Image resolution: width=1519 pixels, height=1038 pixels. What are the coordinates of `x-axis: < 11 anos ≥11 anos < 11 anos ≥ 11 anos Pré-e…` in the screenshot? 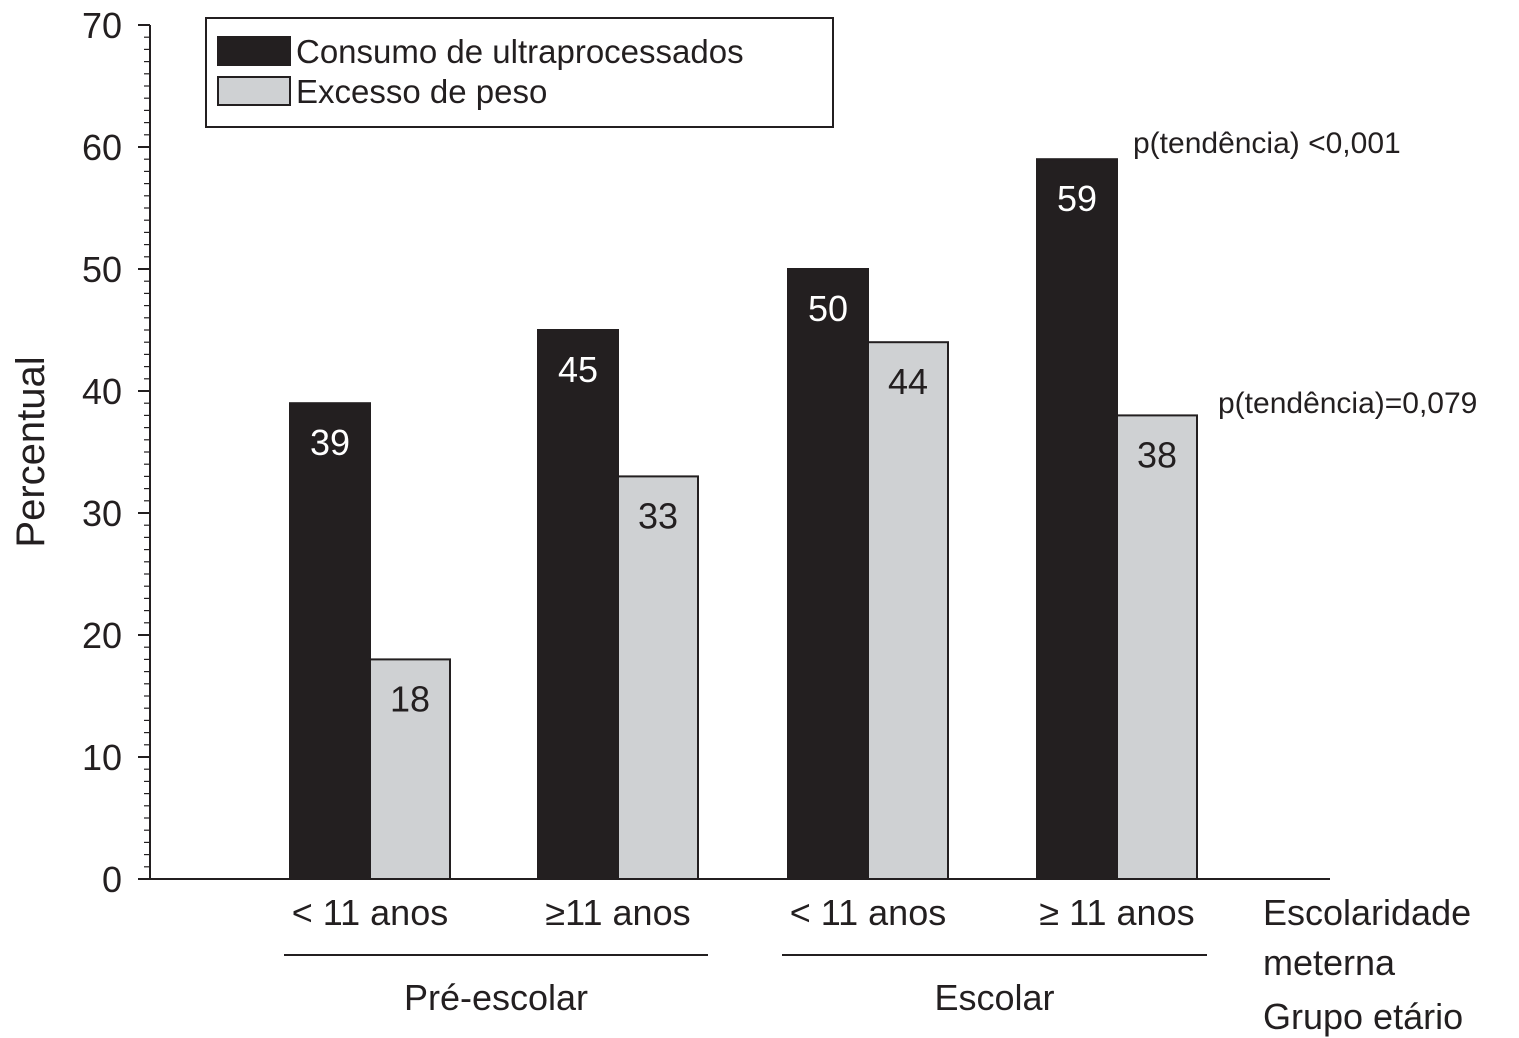 It's located at (810, 957).